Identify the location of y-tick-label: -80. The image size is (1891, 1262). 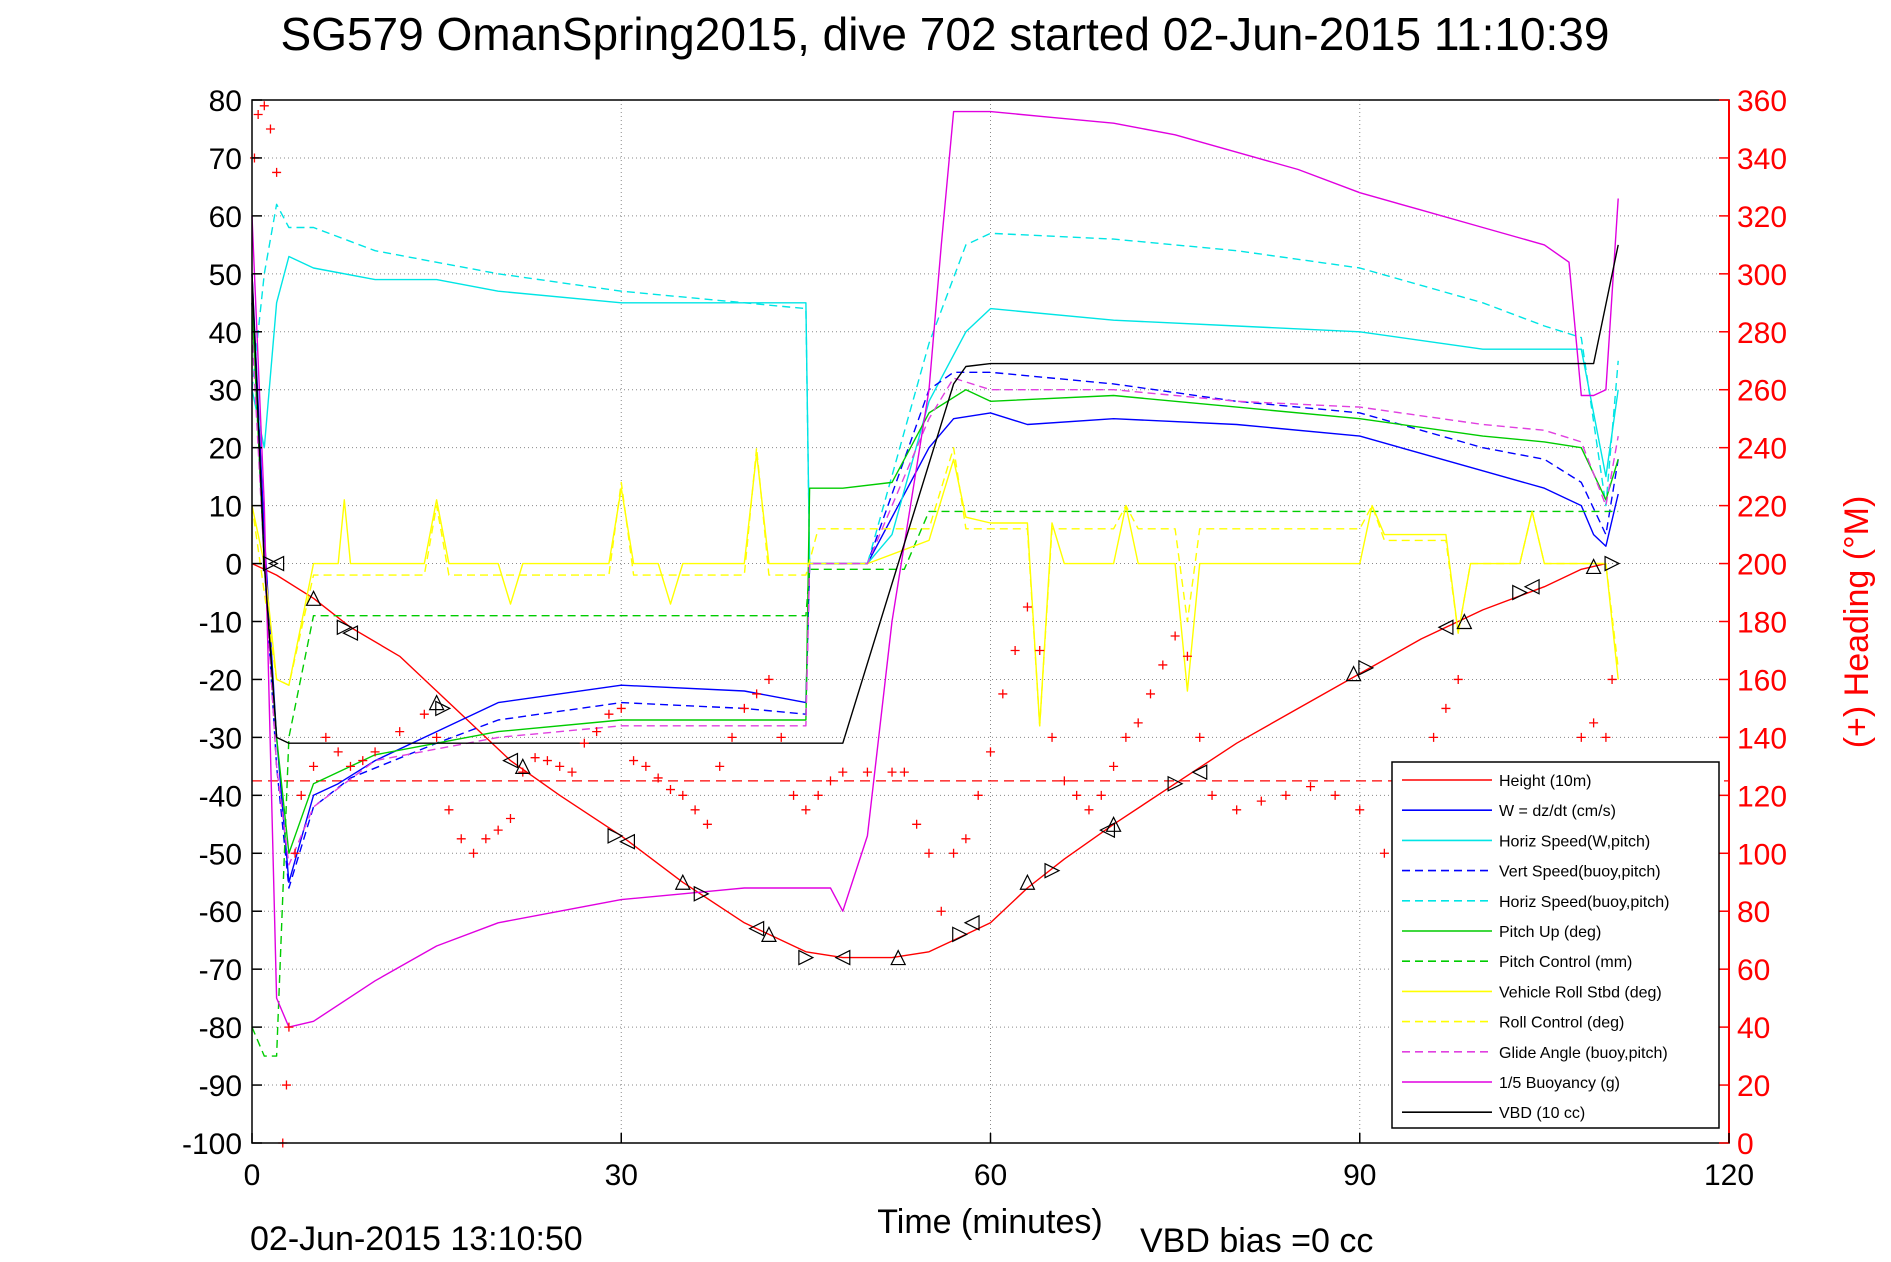
(220, 1028).